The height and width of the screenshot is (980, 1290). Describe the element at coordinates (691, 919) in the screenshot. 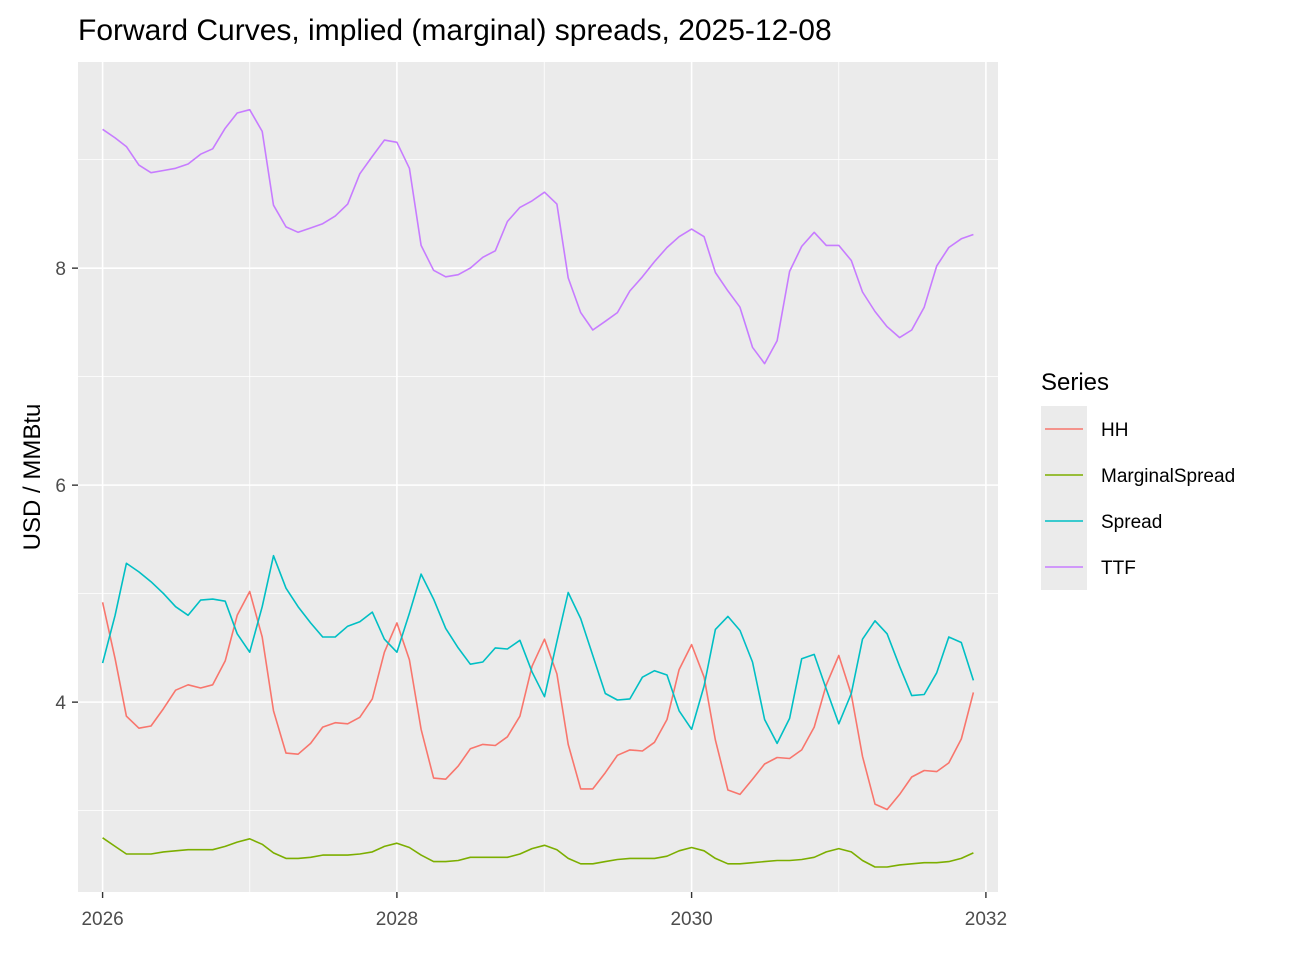

I see `x-tick-label: 2030` at that location.